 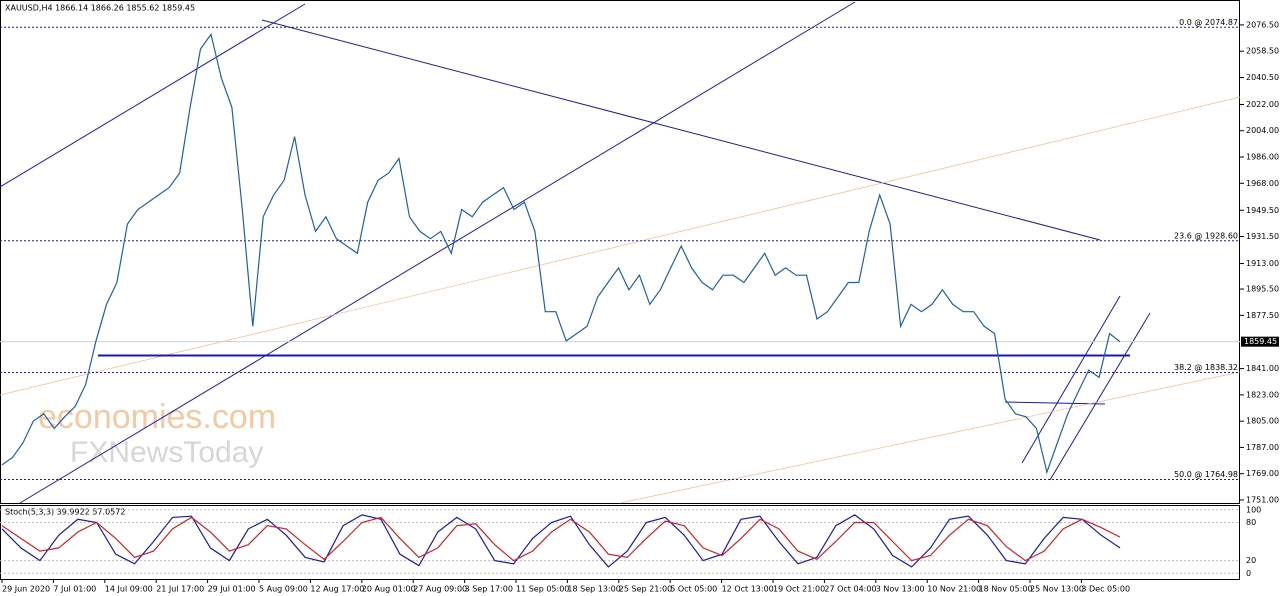 I want to click on y-tick-label: 2076.50, so click(x=1262, y=24).